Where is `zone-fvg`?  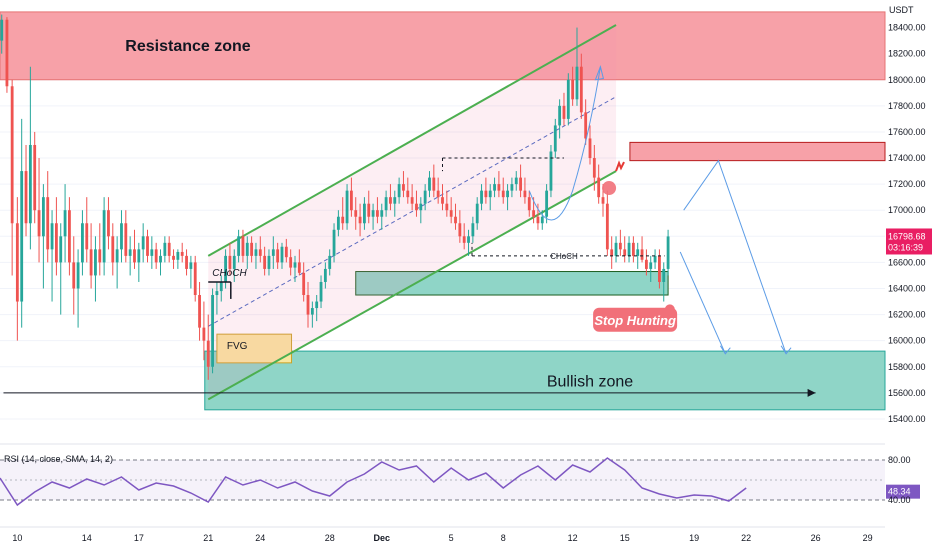
zone-fvg is located at coordinates (254, 348).